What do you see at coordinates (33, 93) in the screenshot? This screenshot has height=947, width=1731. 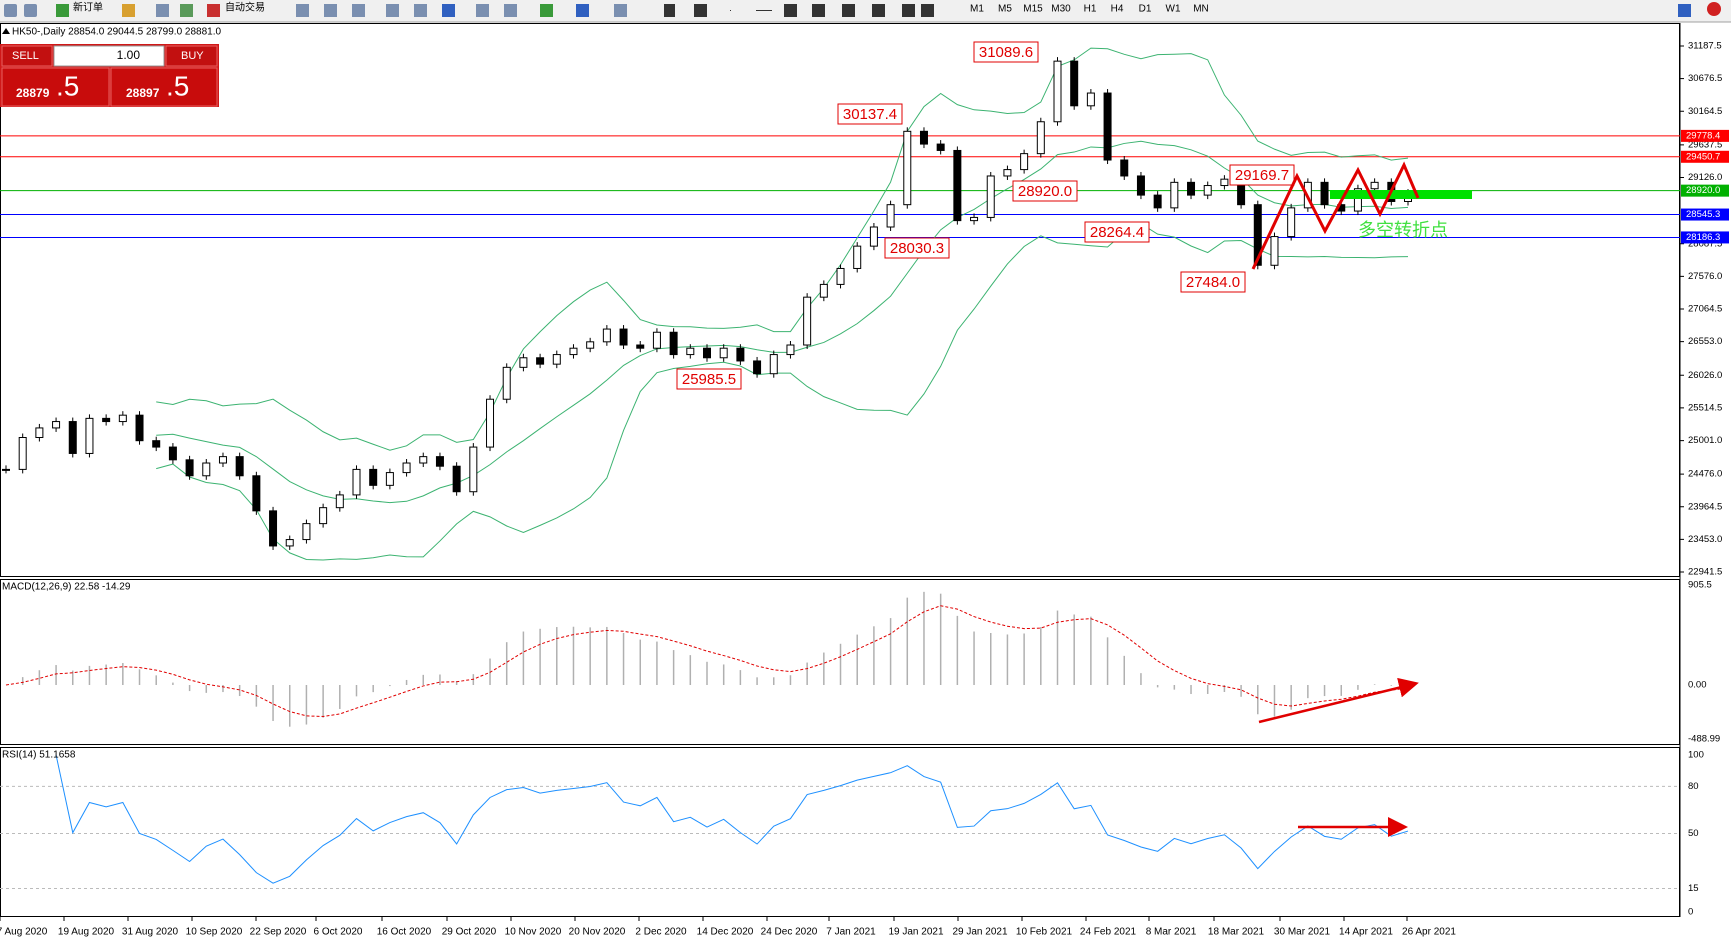 I see `bid-price: 28879` at bounding box center [33, 93].